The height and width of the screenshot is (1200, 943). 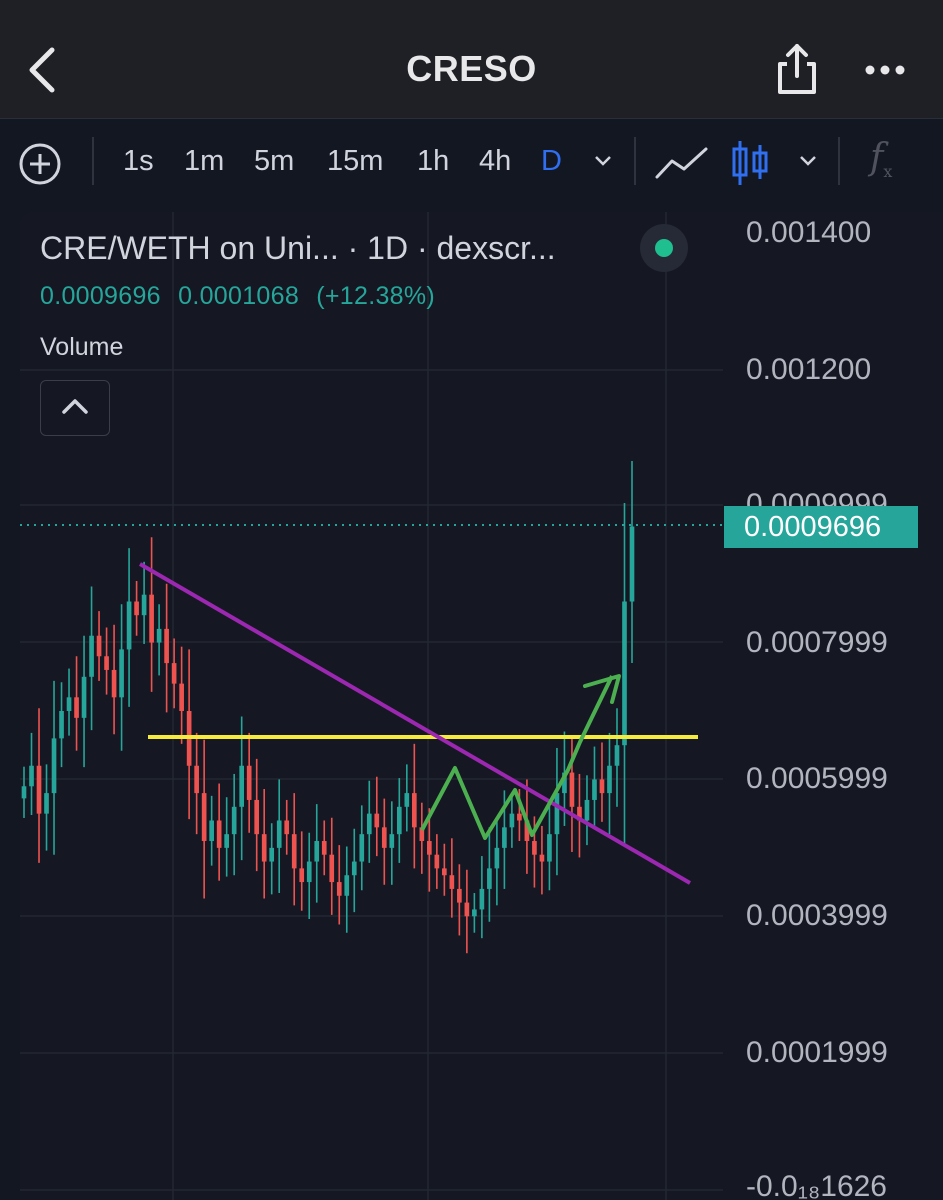 What do you see at coordinates (750, 163) in the screenshot?
I see `candlestick-icon` at bounding box center [750, 163].